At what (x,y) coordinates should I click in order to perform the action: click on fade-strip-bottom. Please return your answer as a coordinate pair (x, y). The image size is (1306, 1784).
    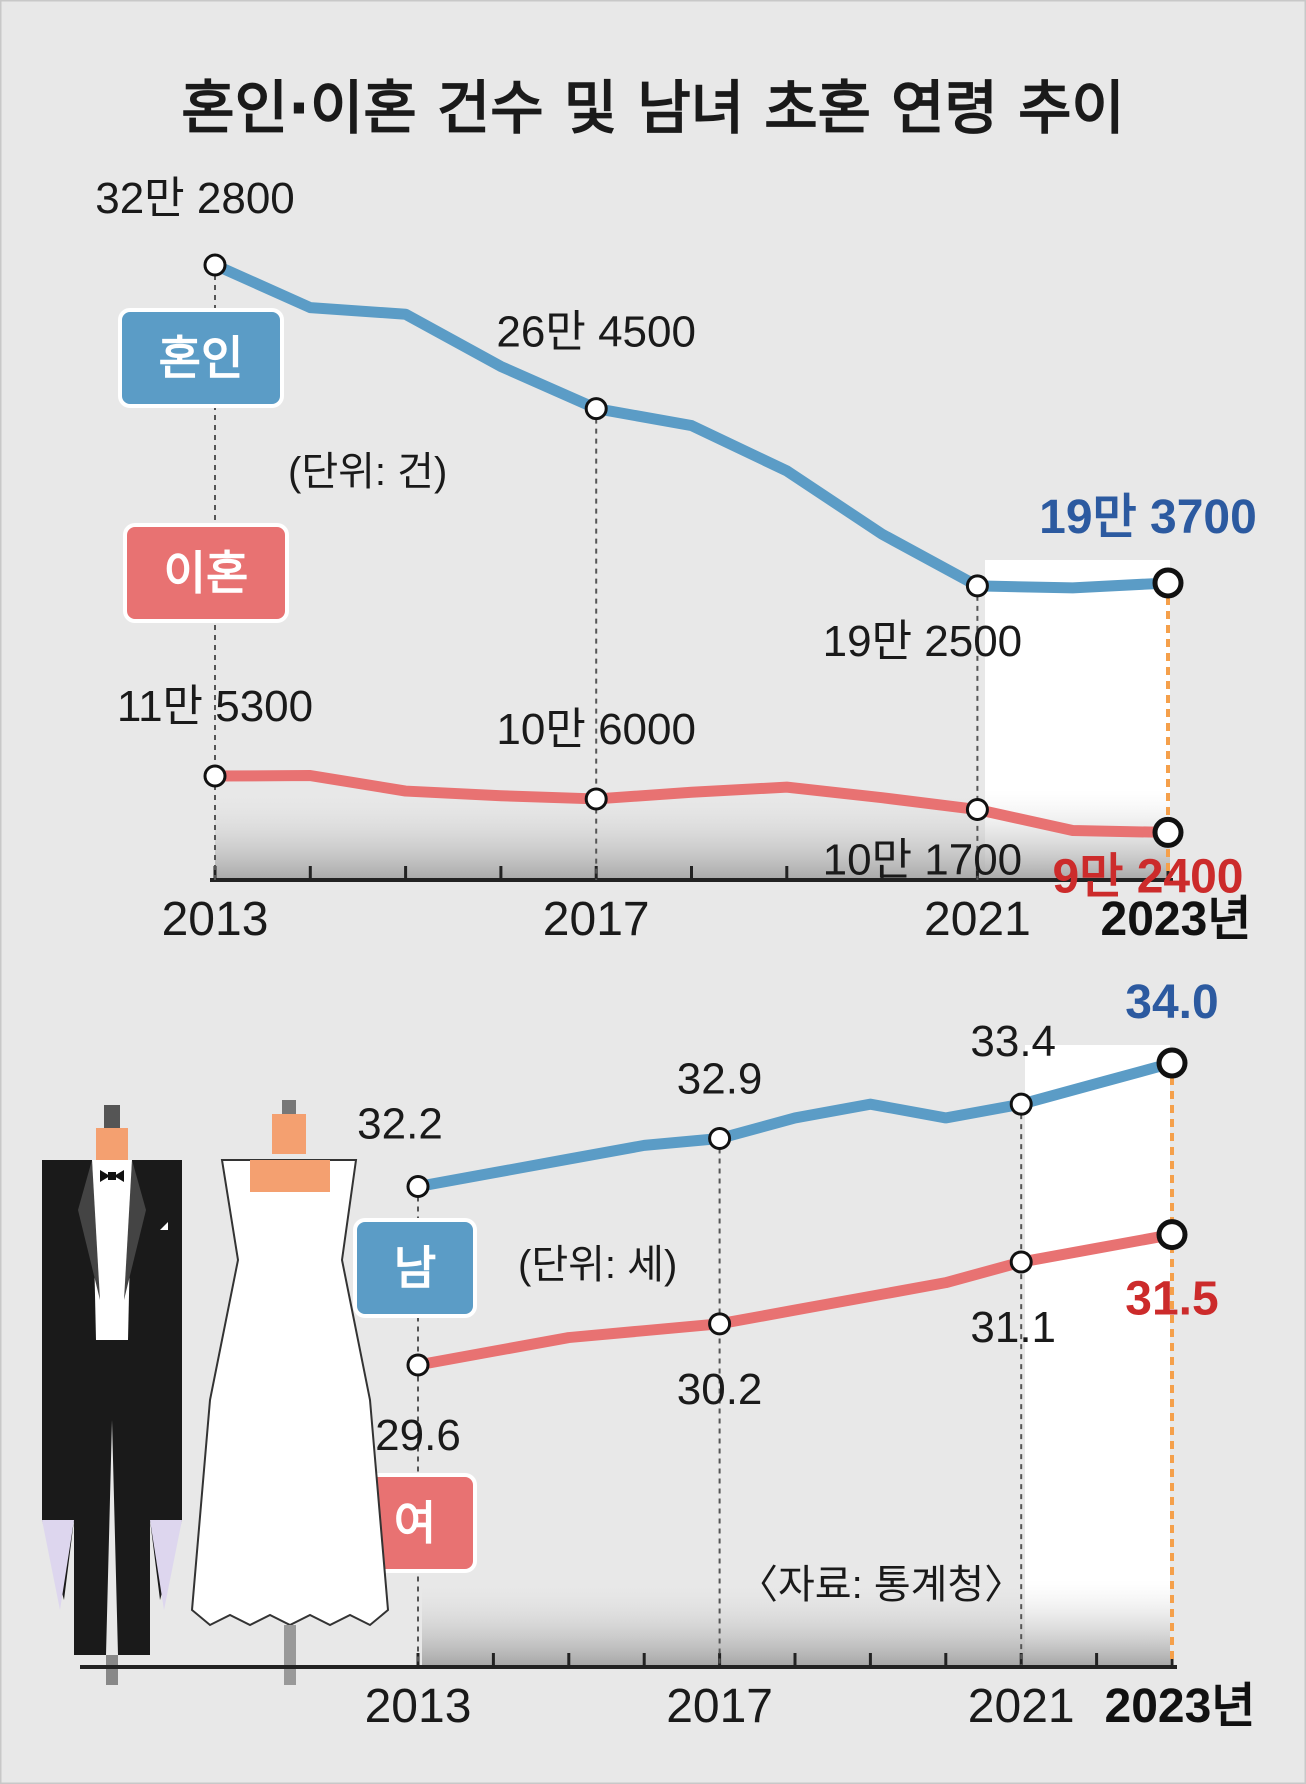
    Looking at the image, I should click on (796, 1622).